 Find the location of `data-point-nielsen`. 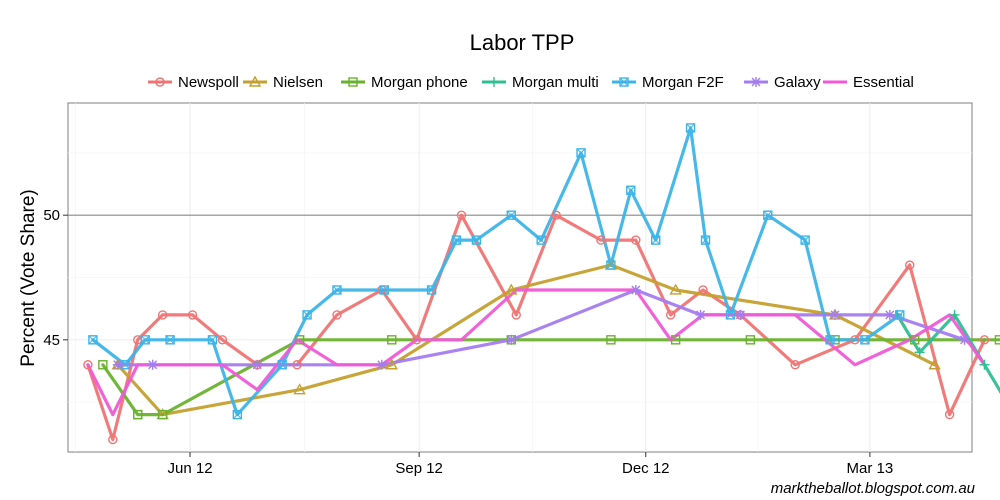

data-point-nielsen is located at coordinates (299, 389).